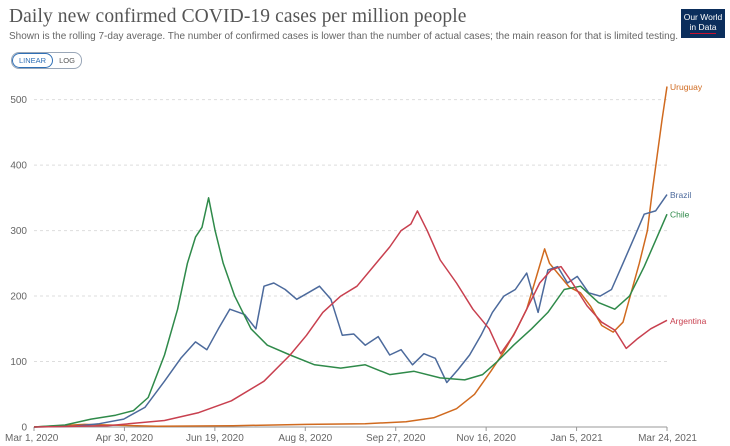 The image size is (730, 446). I want to click on x-tick-label: Aug 8, 2020, so click(305, 438).